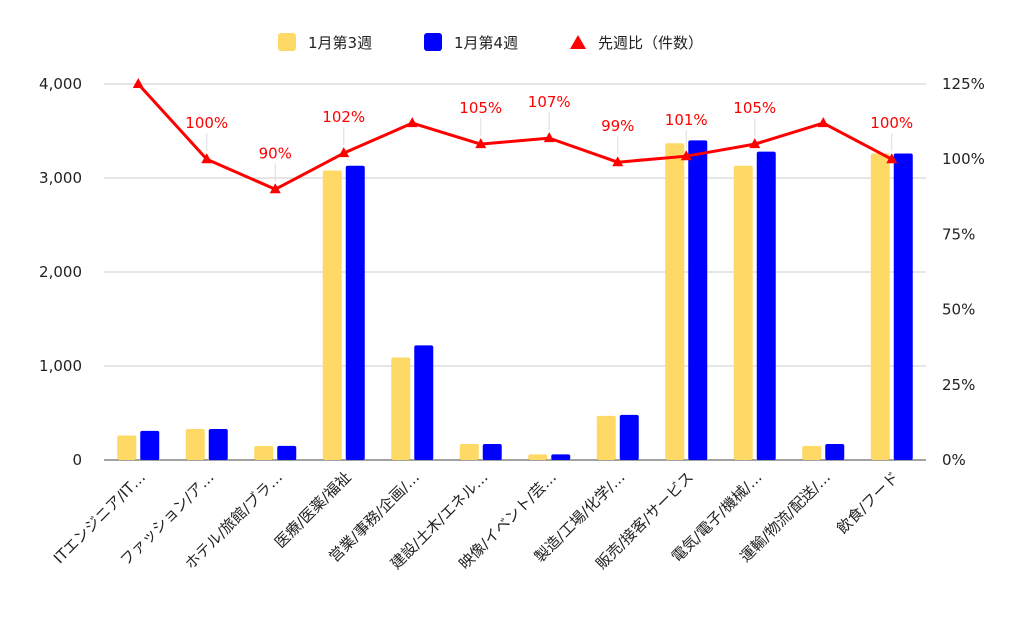 The width and height of the screenshot is (1024, 633). Describe the element at coordinates (340, 42) in the screenshot. I see `legend-label-week3: 1月第3週` at that location.